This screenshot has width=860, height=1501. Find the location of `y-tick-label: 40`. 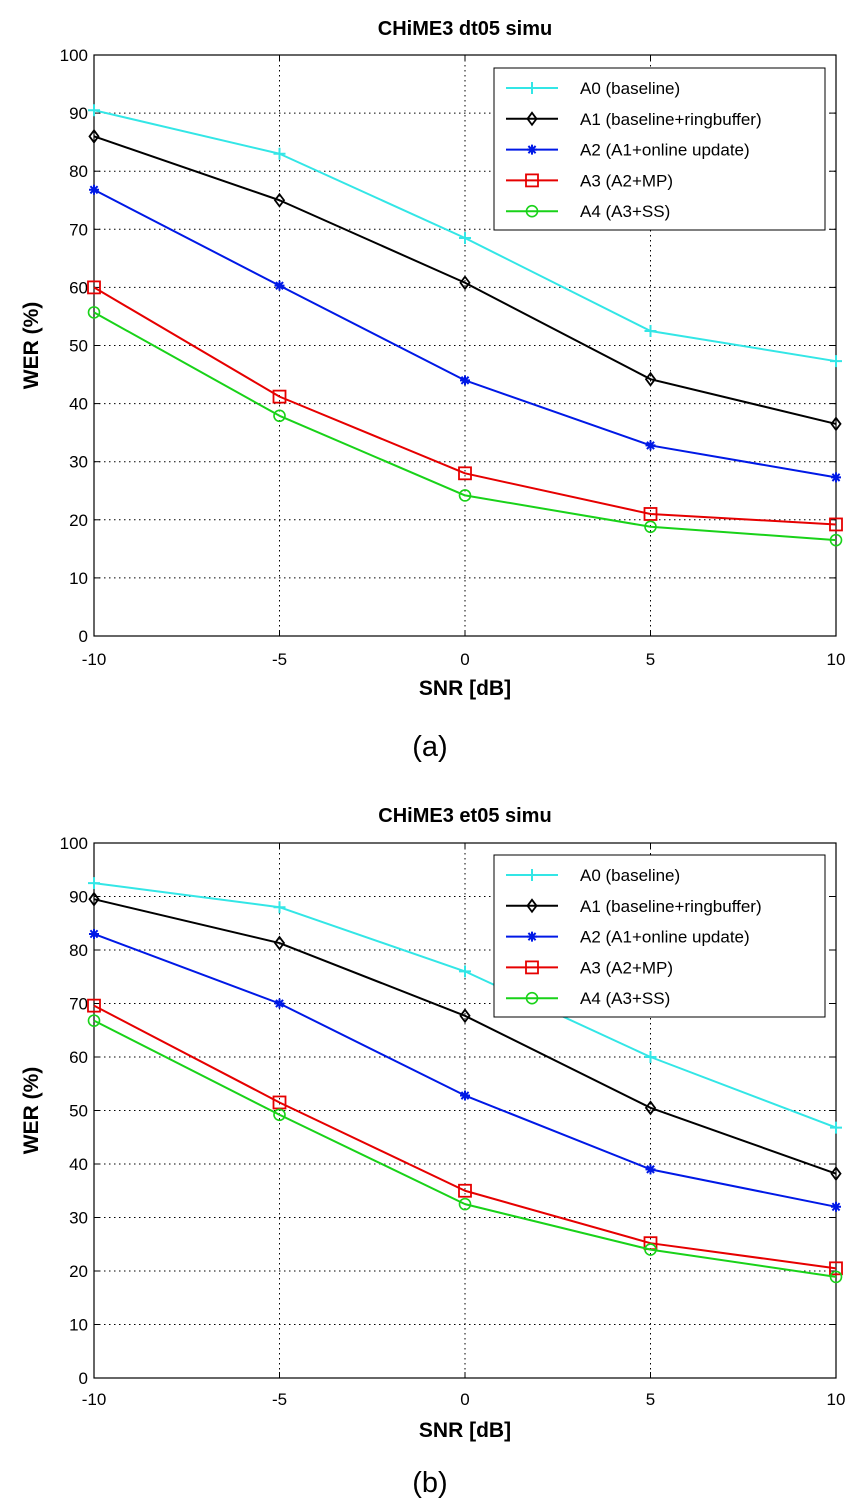

y-tick-label: 40 is located at coordinates (78, 404).